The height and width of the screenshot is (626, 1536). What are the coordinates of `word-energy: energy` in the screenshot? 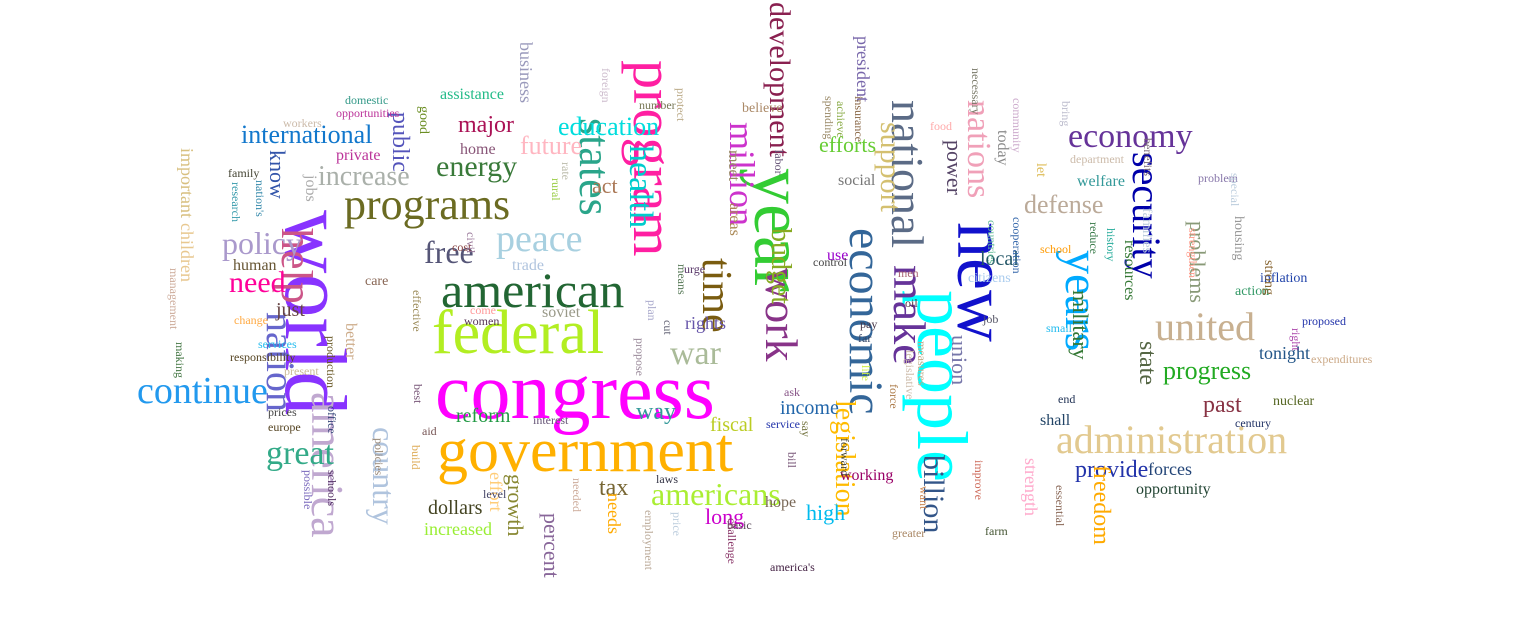 It's located at (477, 166).